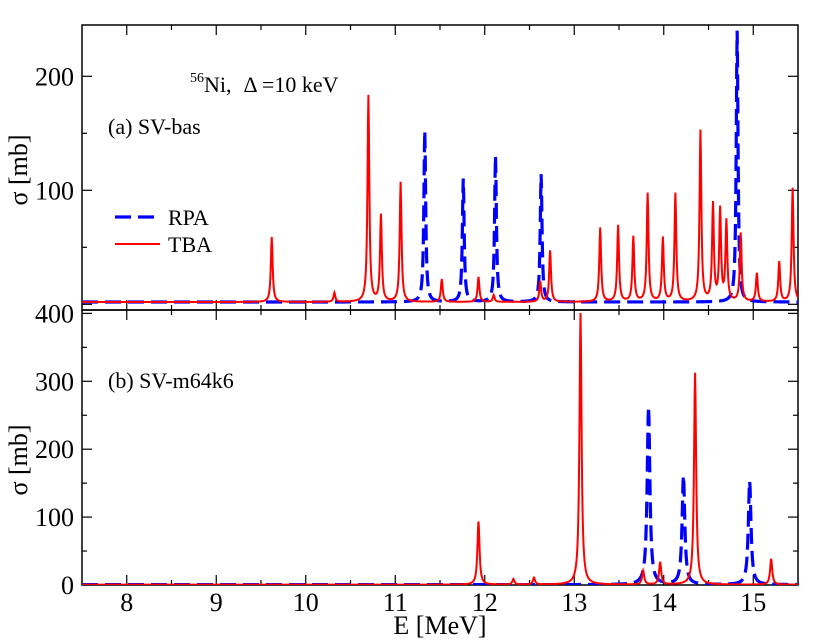 The height and width of the screenshot is (642, 830). What do you see at coordinates (54, 381) in the screenshot?
I see `y-tick-label: 300` at bounding box center [54, 381].